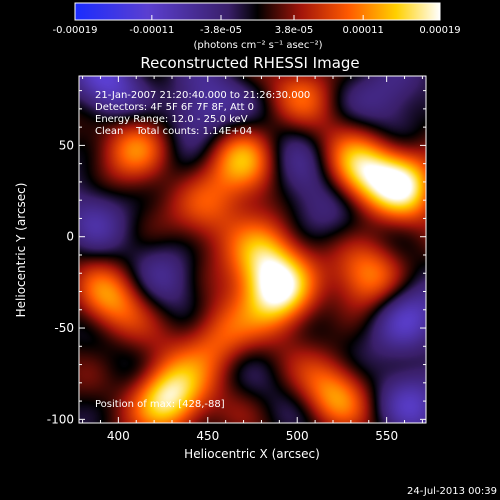  I want to click on y-axis-label: Heliocentric Y (arcsec), so click(21, 250).